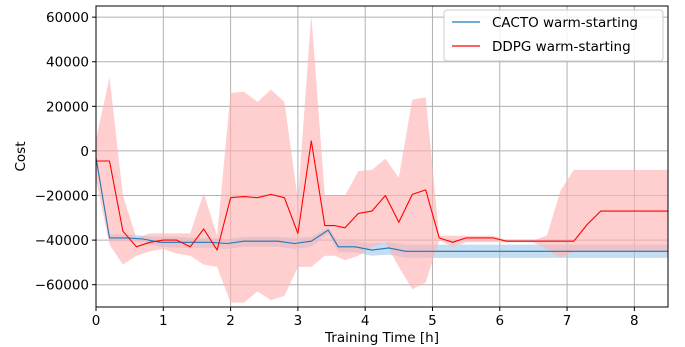 This screenshot has width=685, height=347. What do you see at coordinates (365, 321) in the screenshot?
I see `x-tick-label: 4` at bounding box center [365, 321].